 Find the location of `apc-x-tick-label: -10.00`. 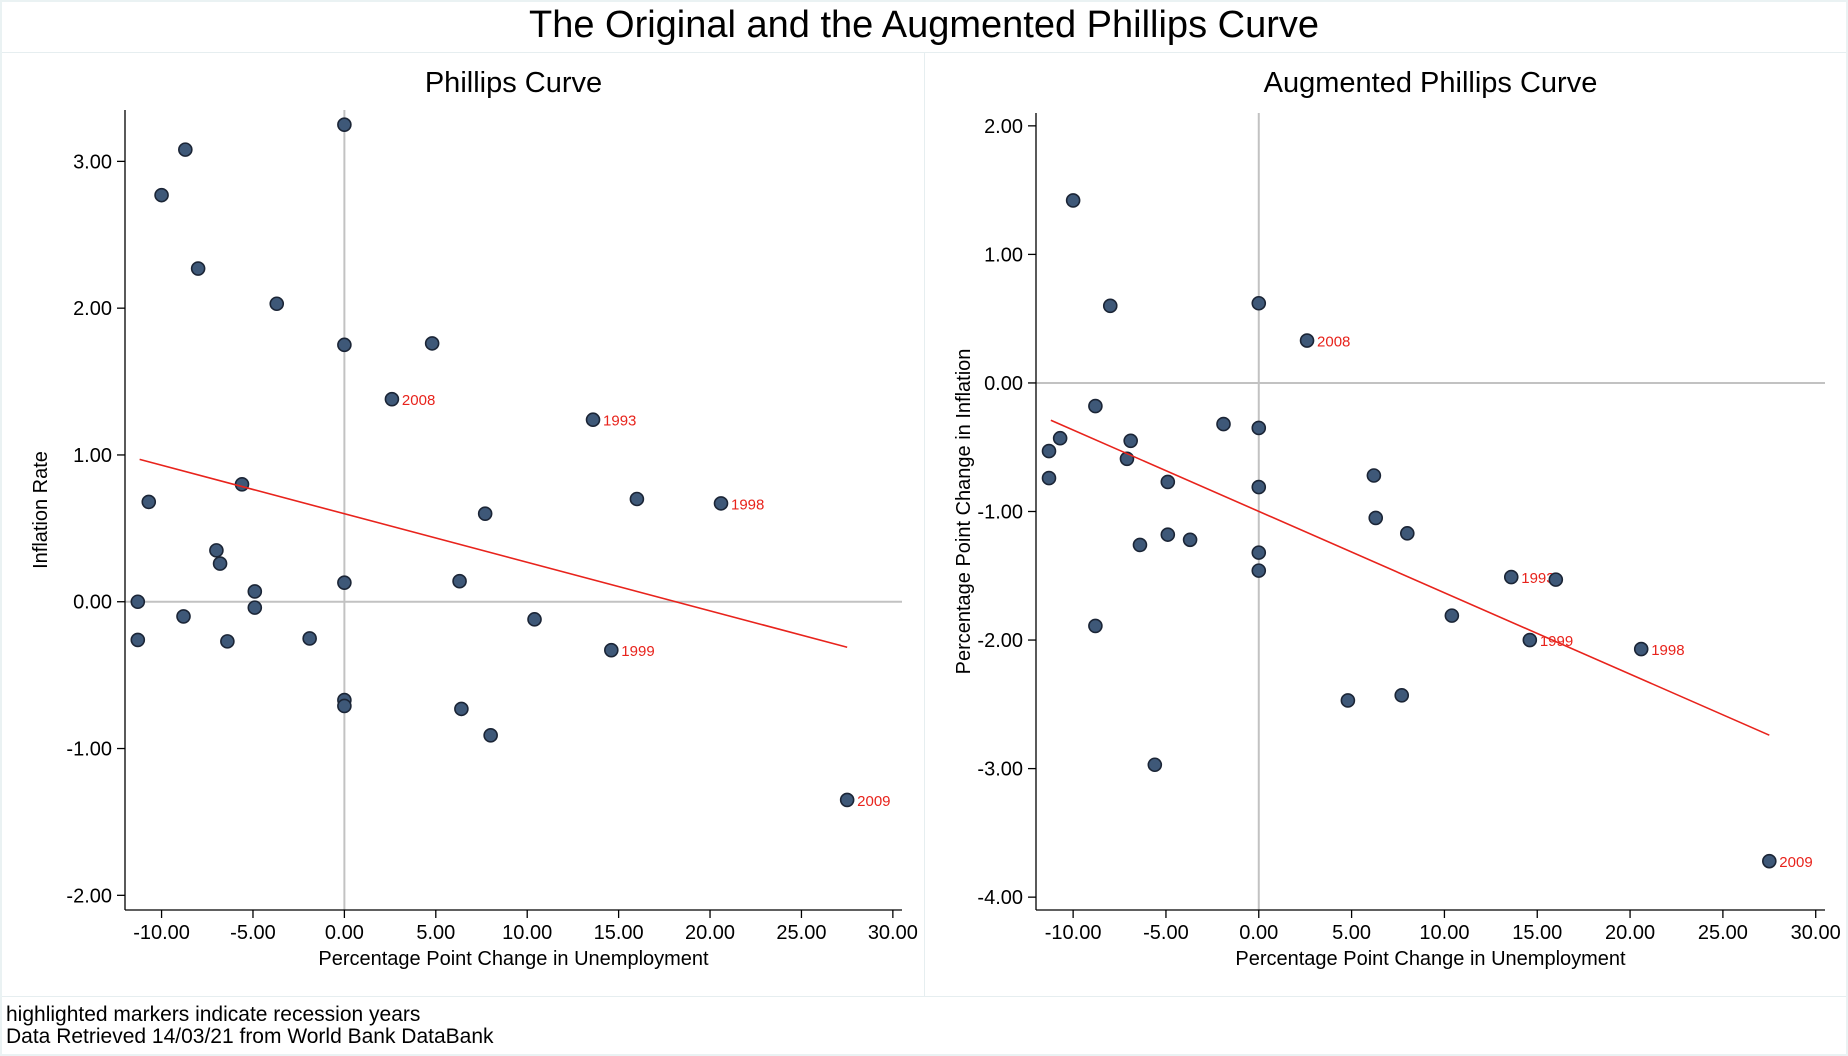

apc-x-tick-label: -10.00 is located at coordinates (1073, 933).